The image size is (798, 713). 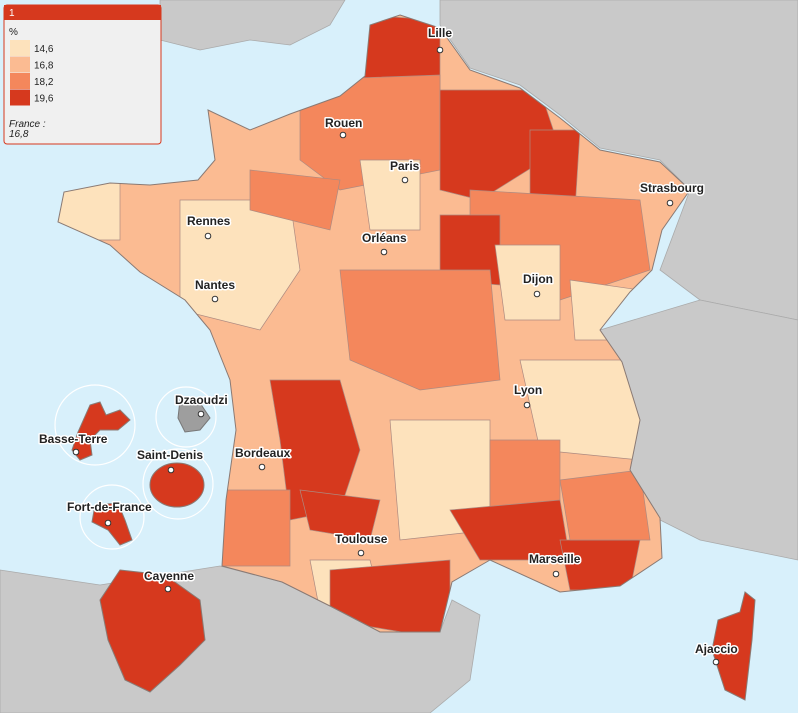 I want to click on city-label: Cayenne, so click(x=169, y=576).